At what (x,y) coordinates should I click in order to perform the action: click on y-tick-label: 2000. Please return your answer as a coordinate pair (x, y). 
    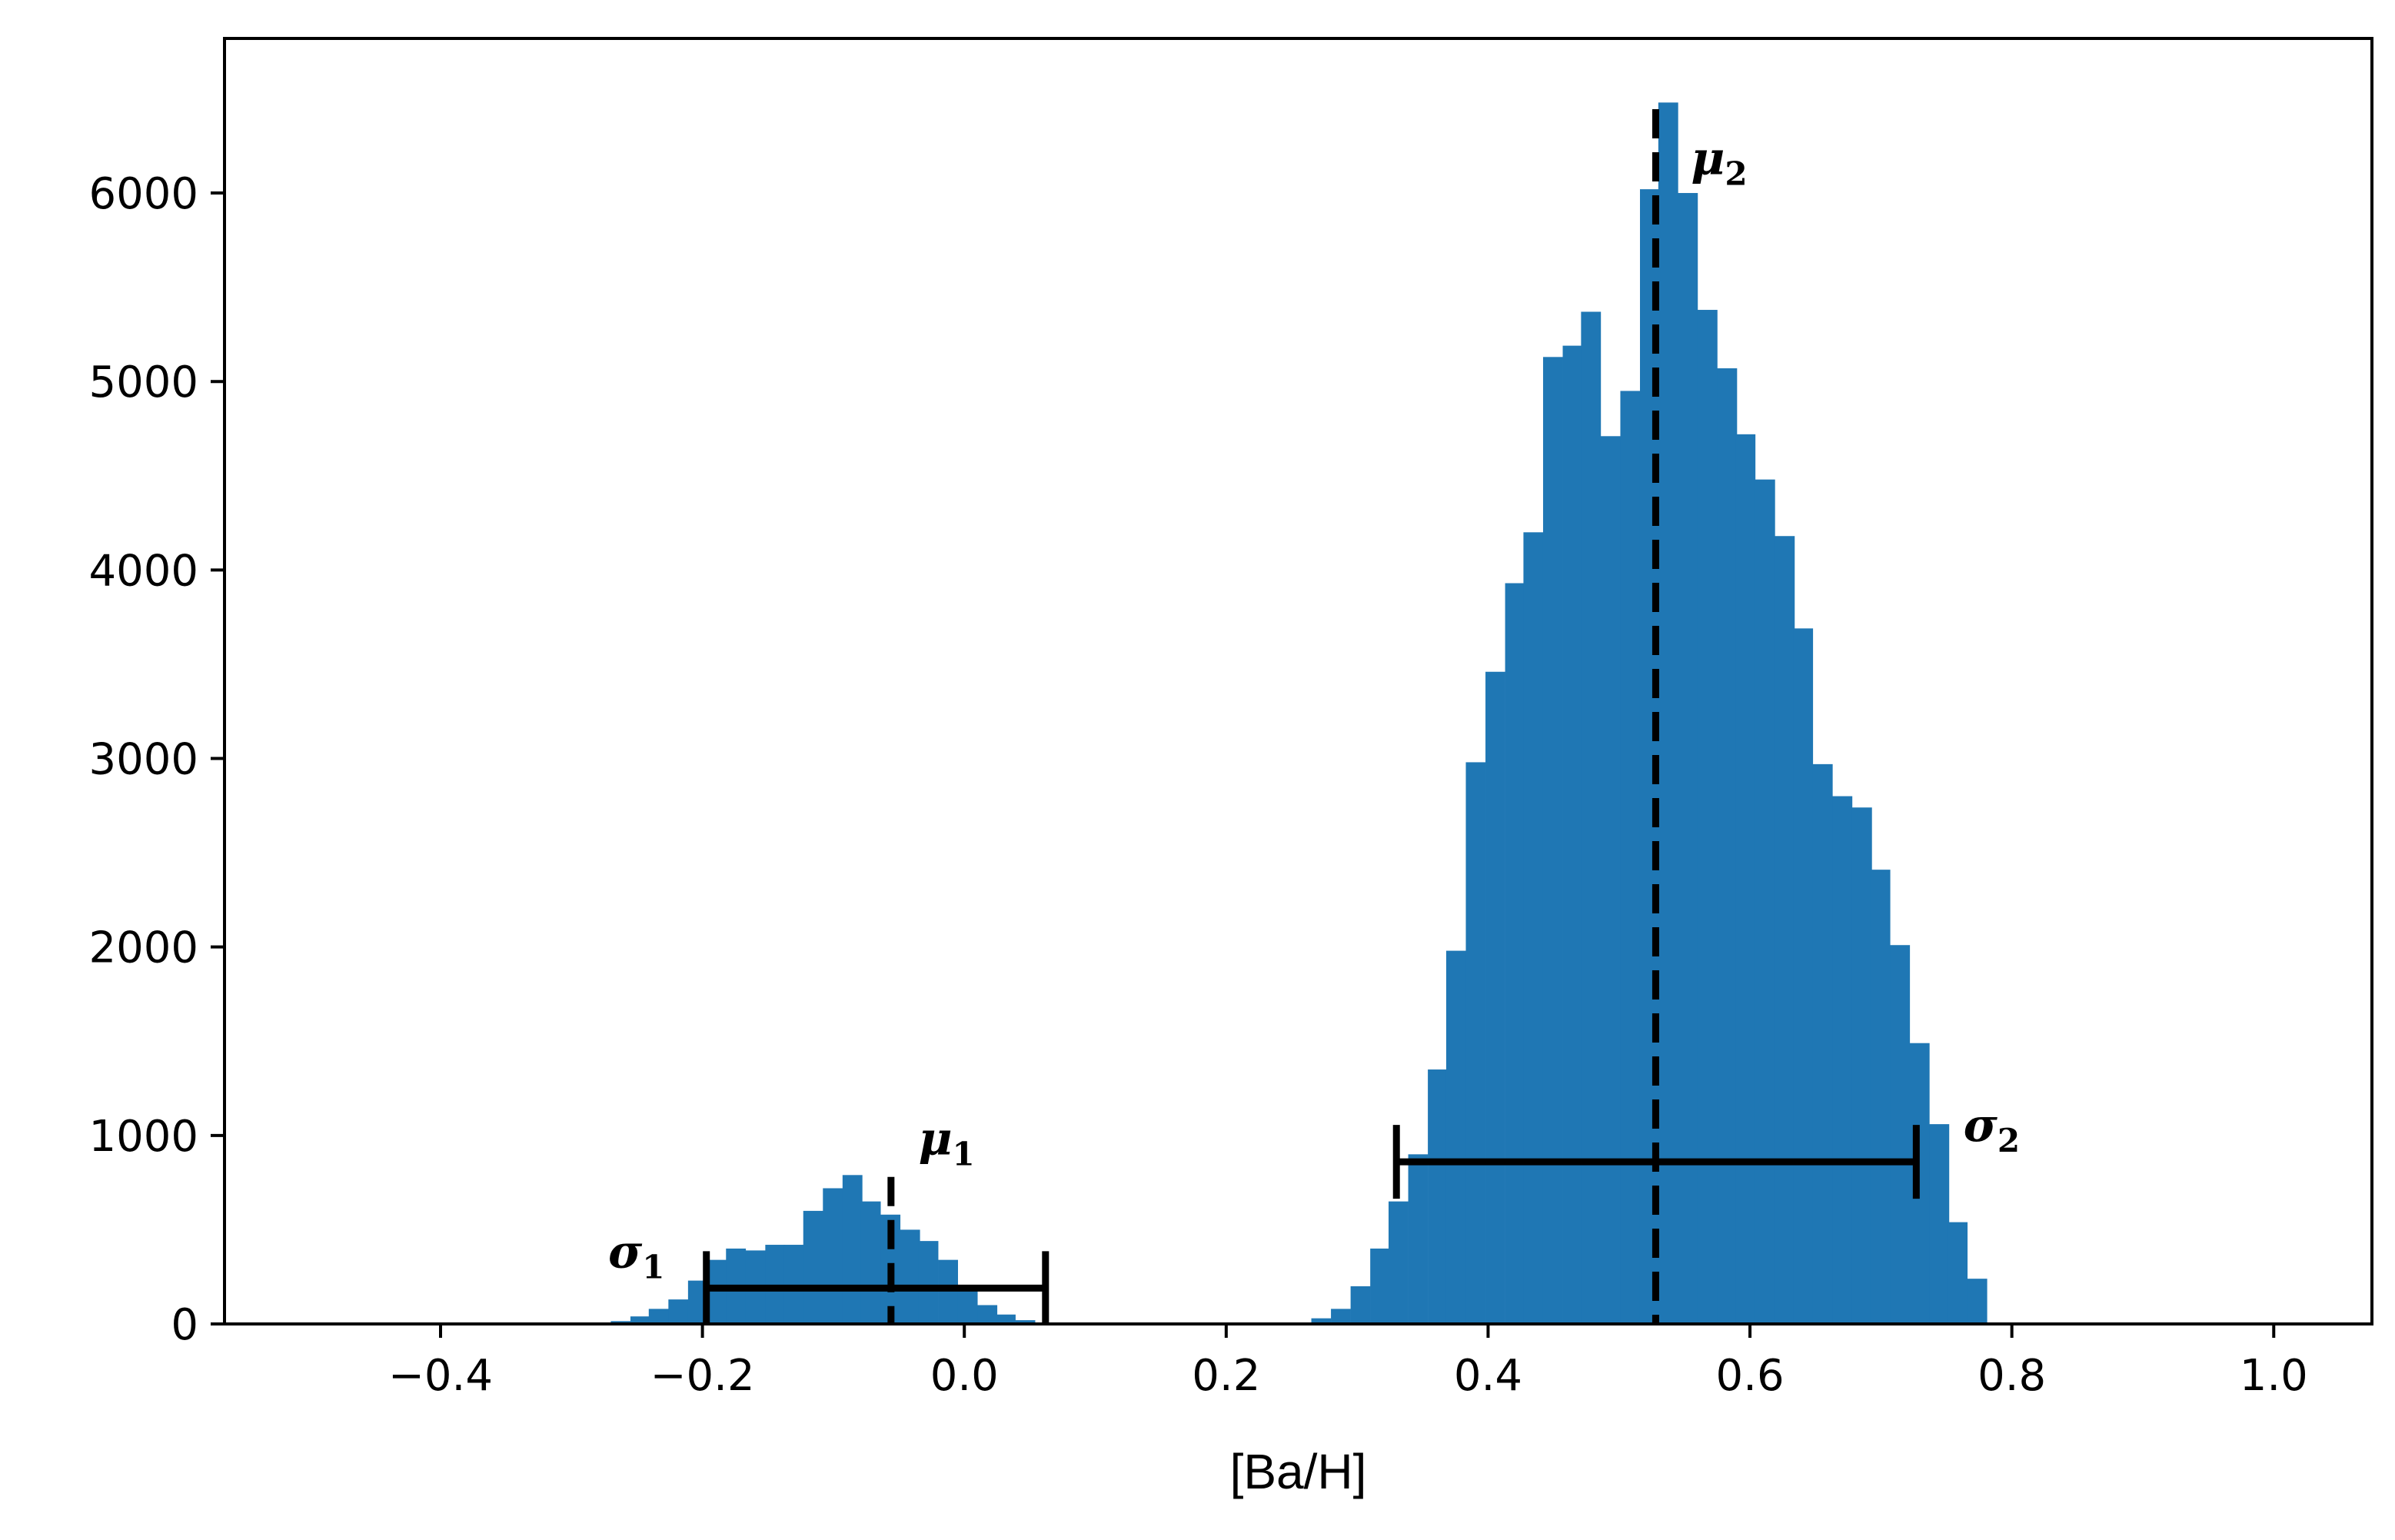
    Looking at the image, I should click on (143, 948).